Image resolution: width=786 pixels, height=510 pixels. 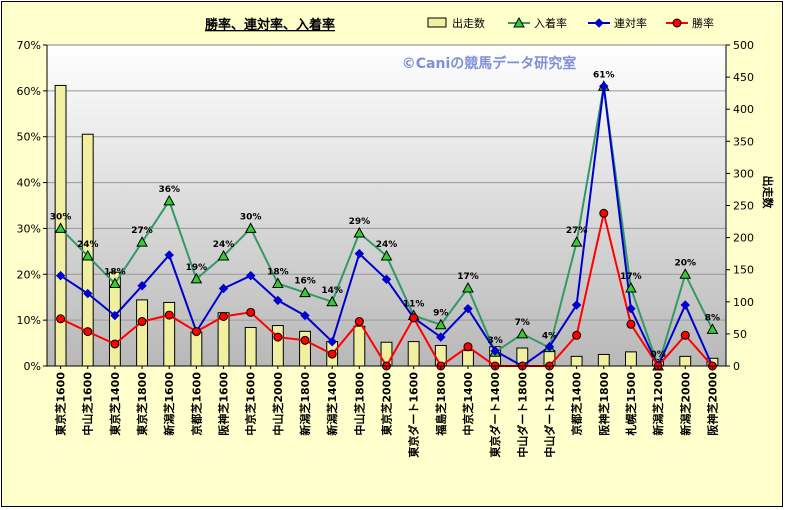 I want to click on right-axis-tick-label: 250, so click(x=743, y=206).